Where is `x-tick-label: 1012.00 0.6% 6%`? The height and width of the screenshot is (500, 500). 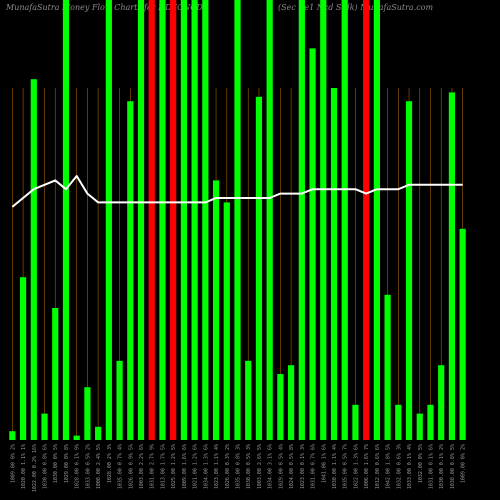
x-tick-label: 1012.00 0.6% 6% is located at coordinates (378, 466).